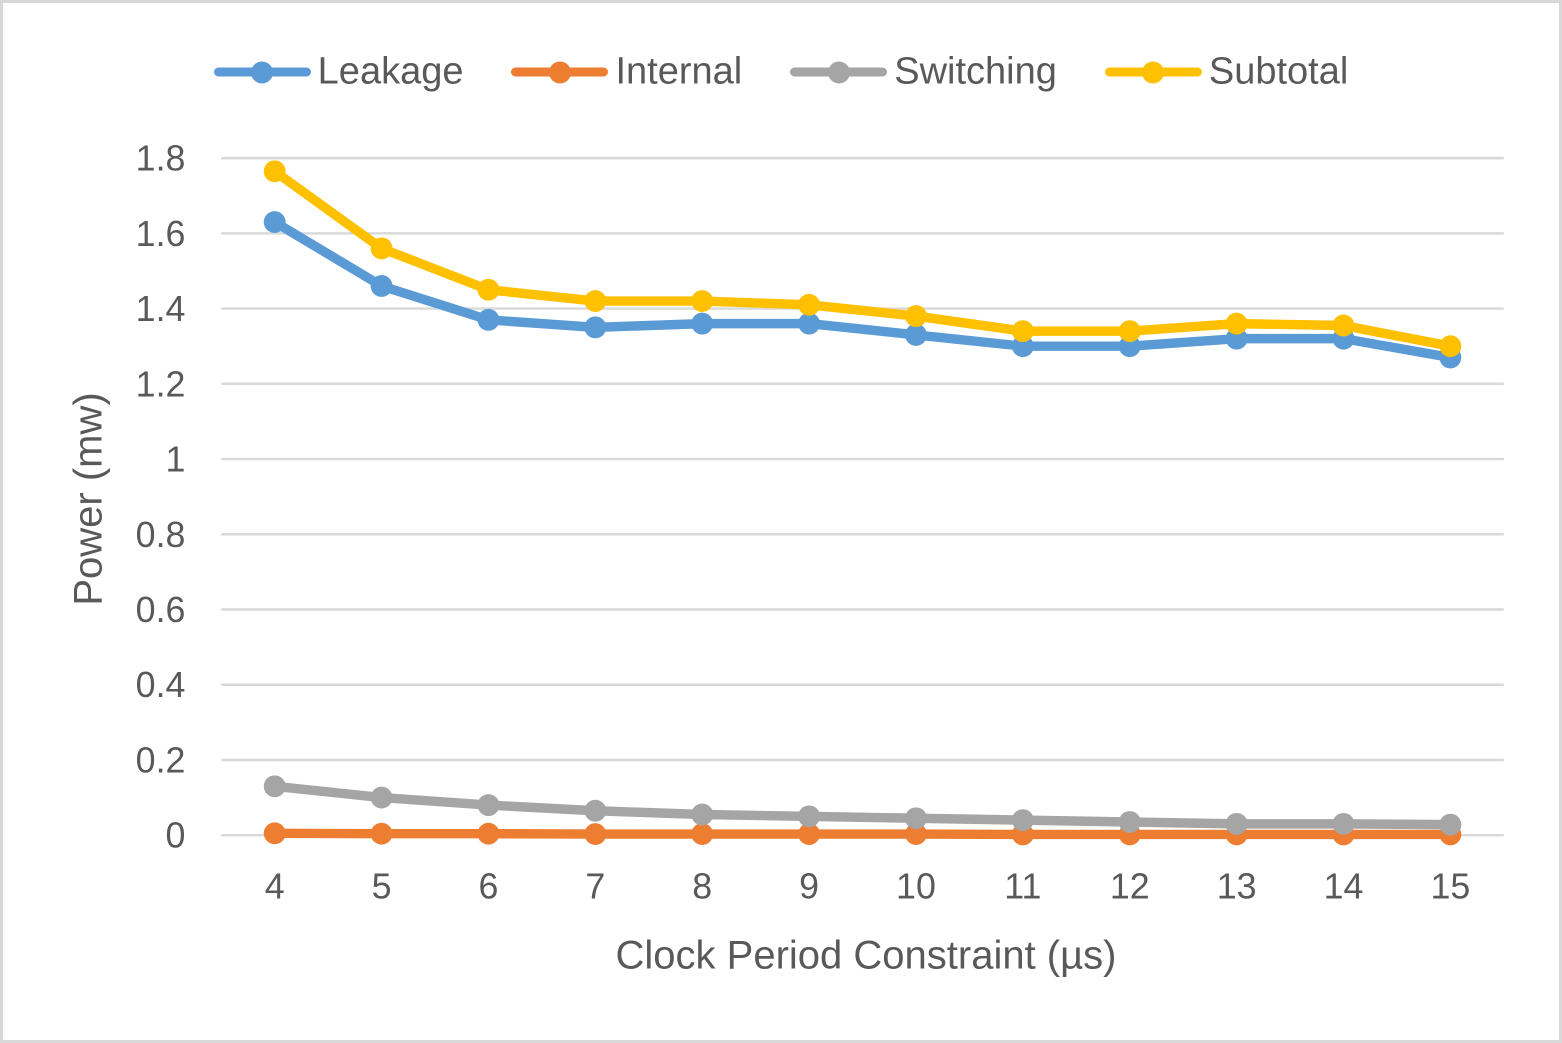 Image resolution: width=1562 pixels, height=1043 pixels. Describe the element at coordinates (702, 886) in the screenshot. I see `x-tick-label: 8` at that location.